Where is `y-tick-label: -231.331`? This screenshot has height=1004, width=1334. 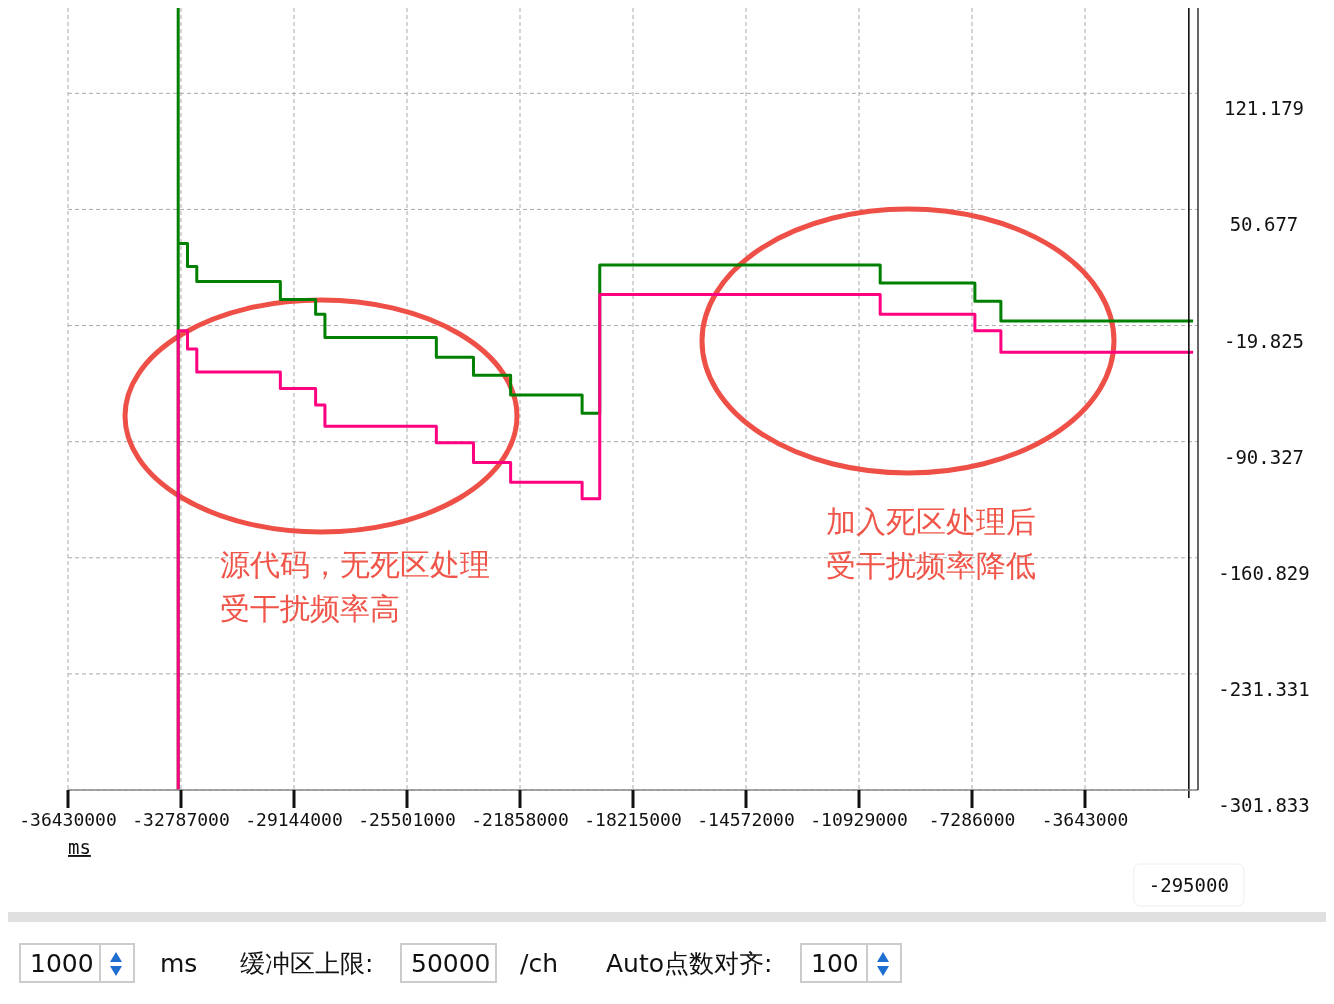 y-tick-label: -231.331 is located at coordinates (1264, 688).